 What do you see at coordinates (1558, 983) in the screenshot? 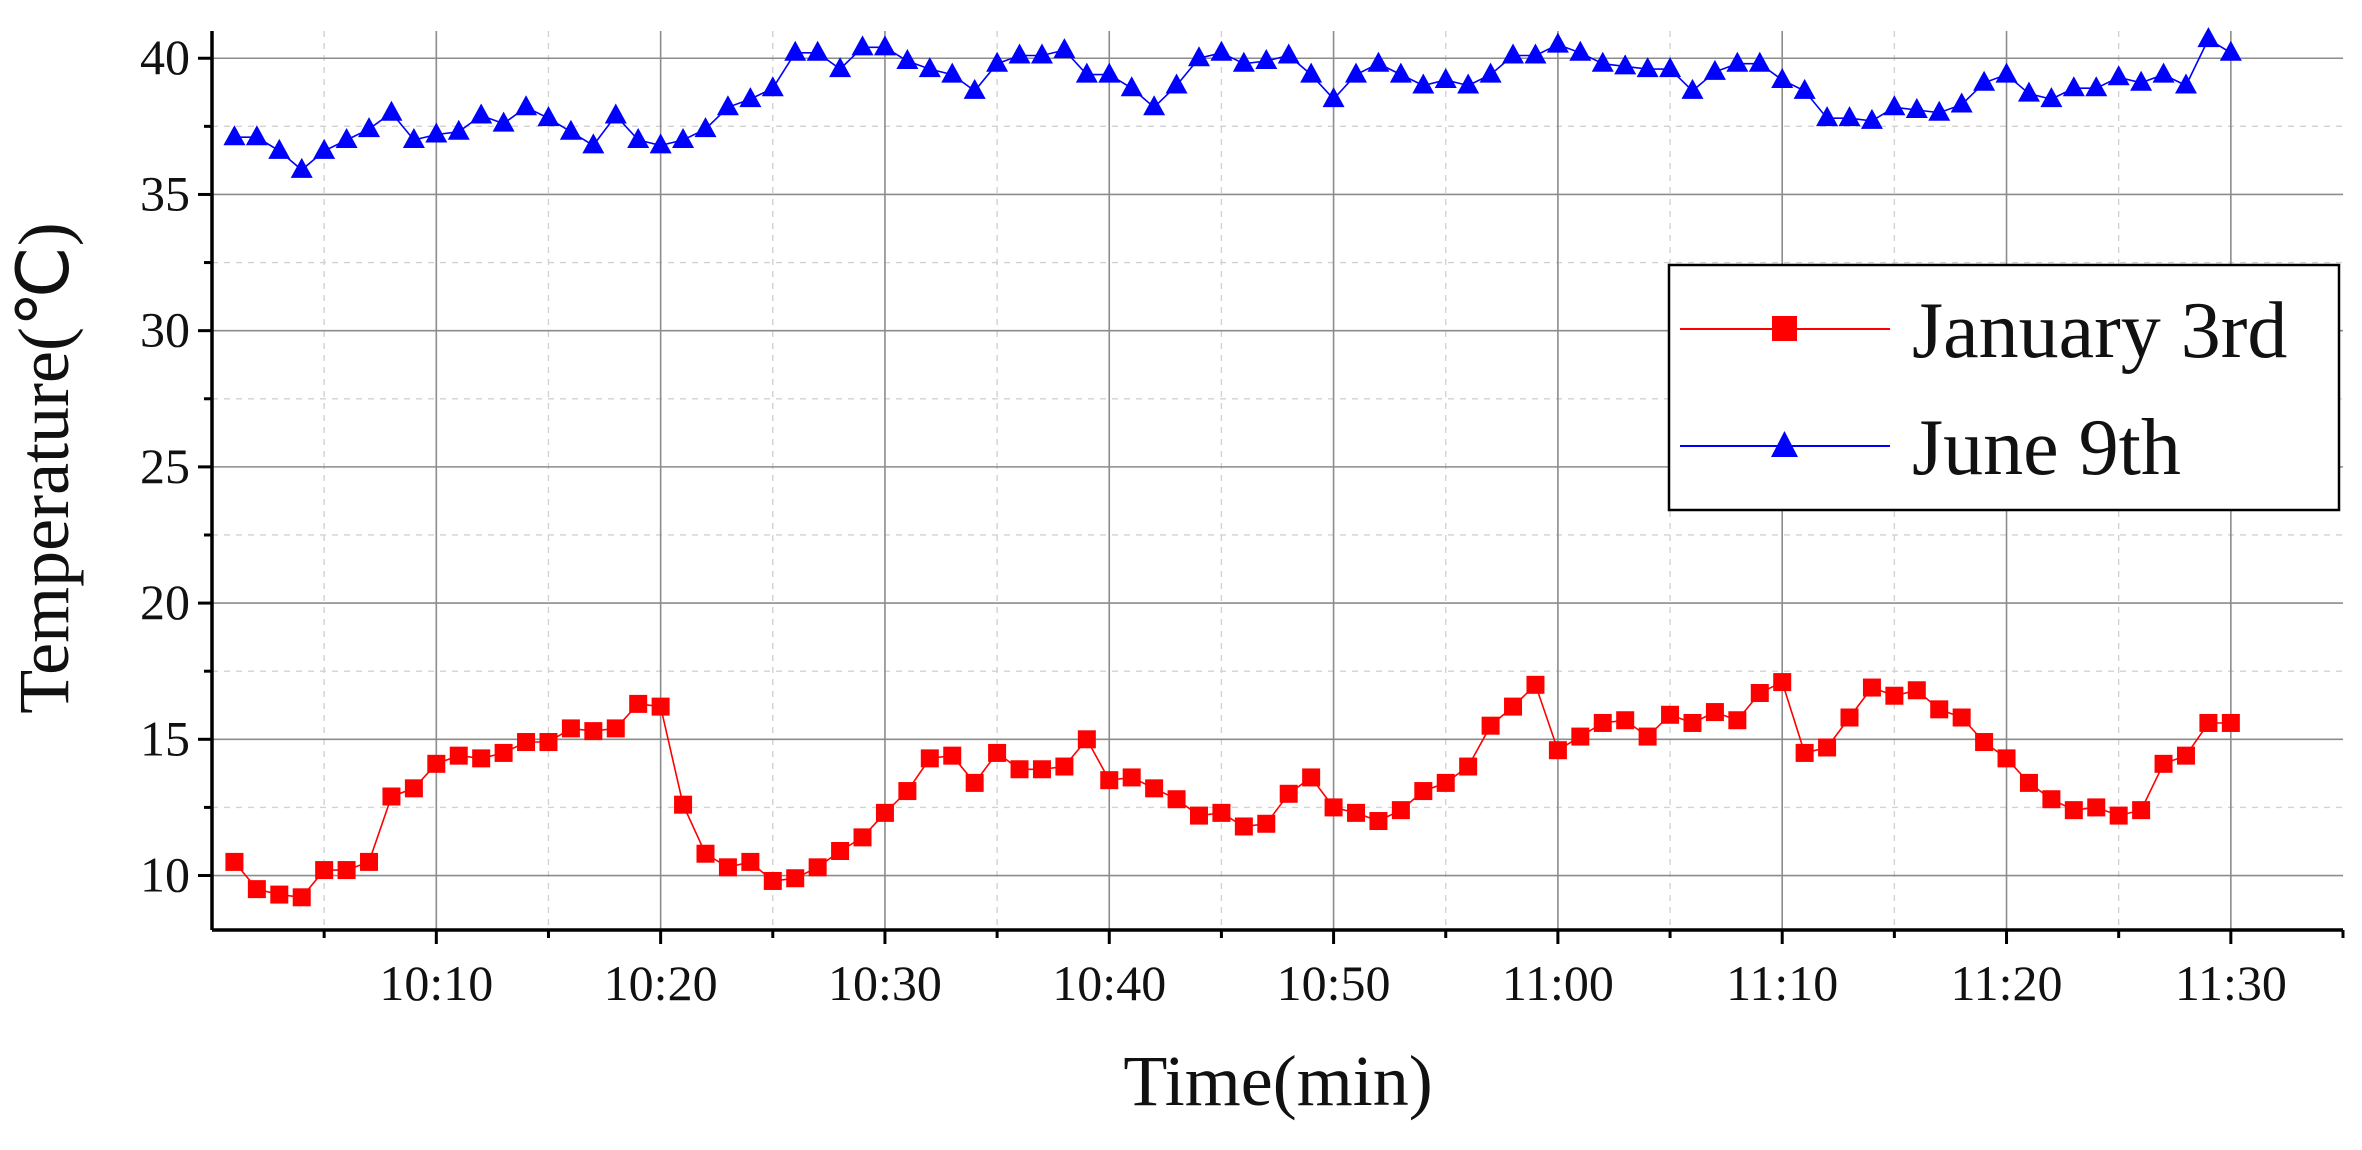
I see `x-tick-label: 11:00` at bounding box center [1558, 983].